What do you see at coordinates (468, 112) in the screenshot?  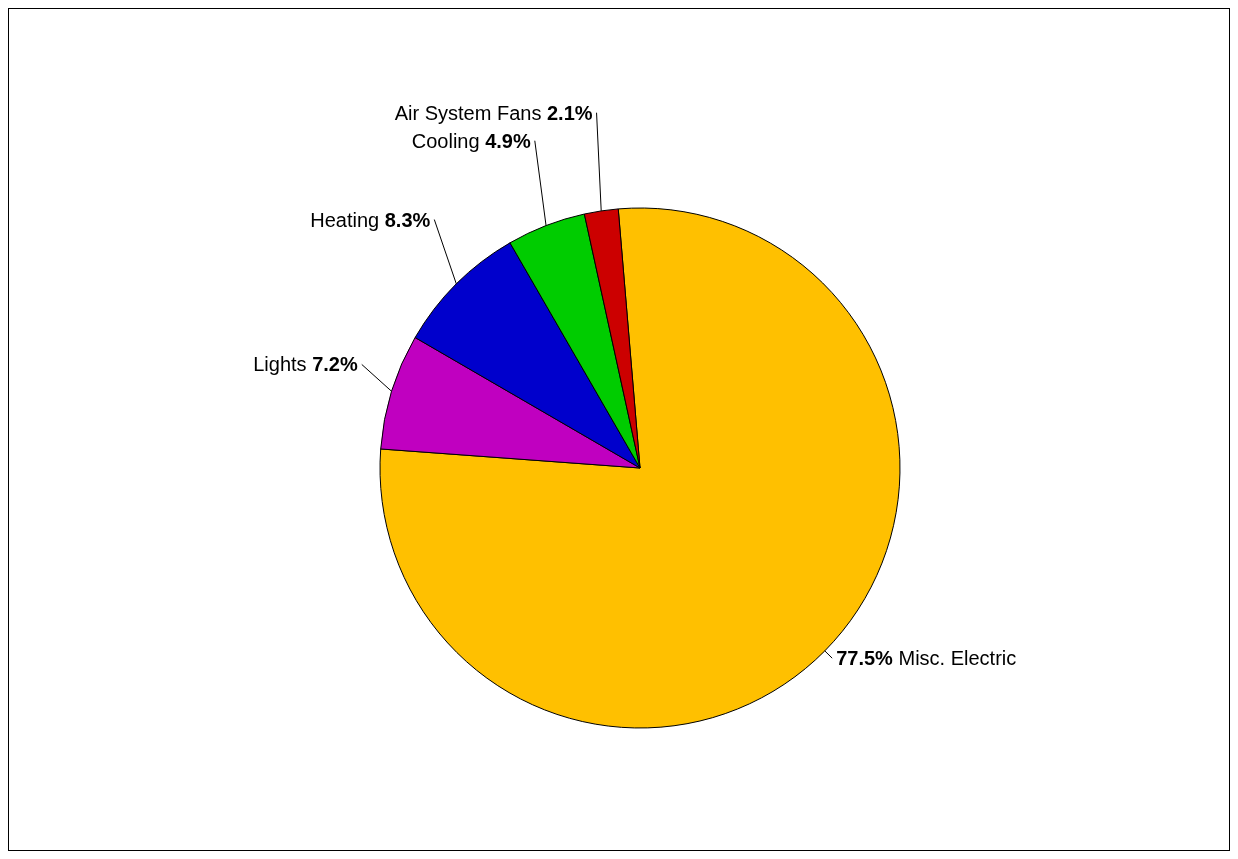 I see `slice-label: Air System Fans` at bounding box center [468, 112].